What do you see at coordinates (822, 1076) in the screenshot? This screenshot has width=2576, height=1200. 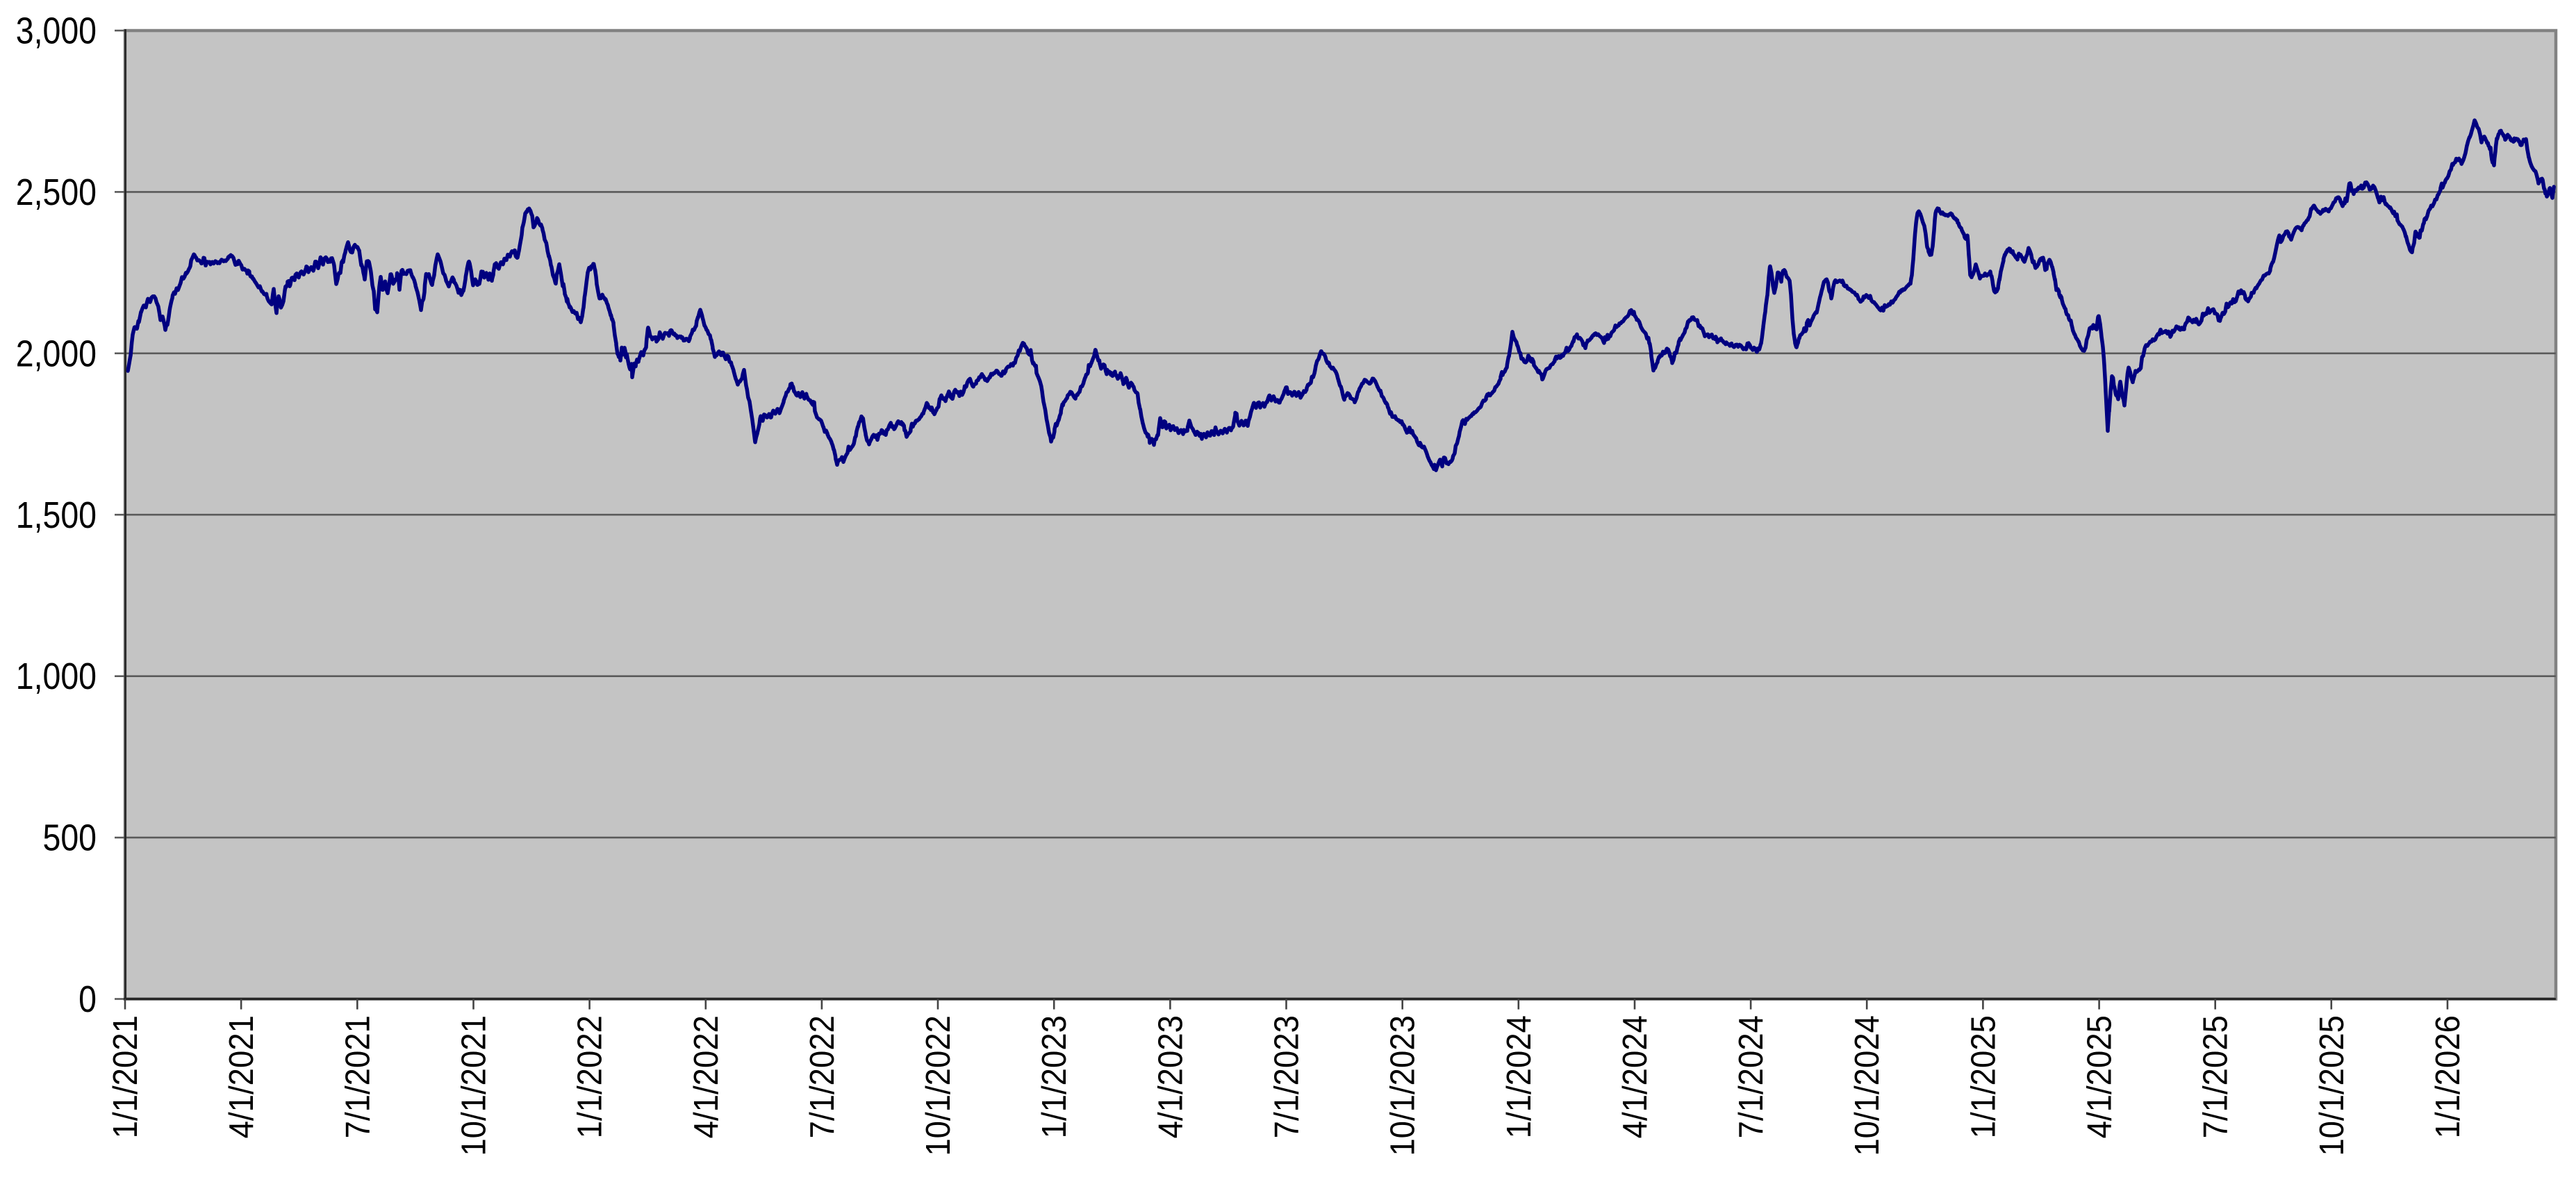 I see `svg-text: 7/1/2022` at bounding box center [822, 1076].